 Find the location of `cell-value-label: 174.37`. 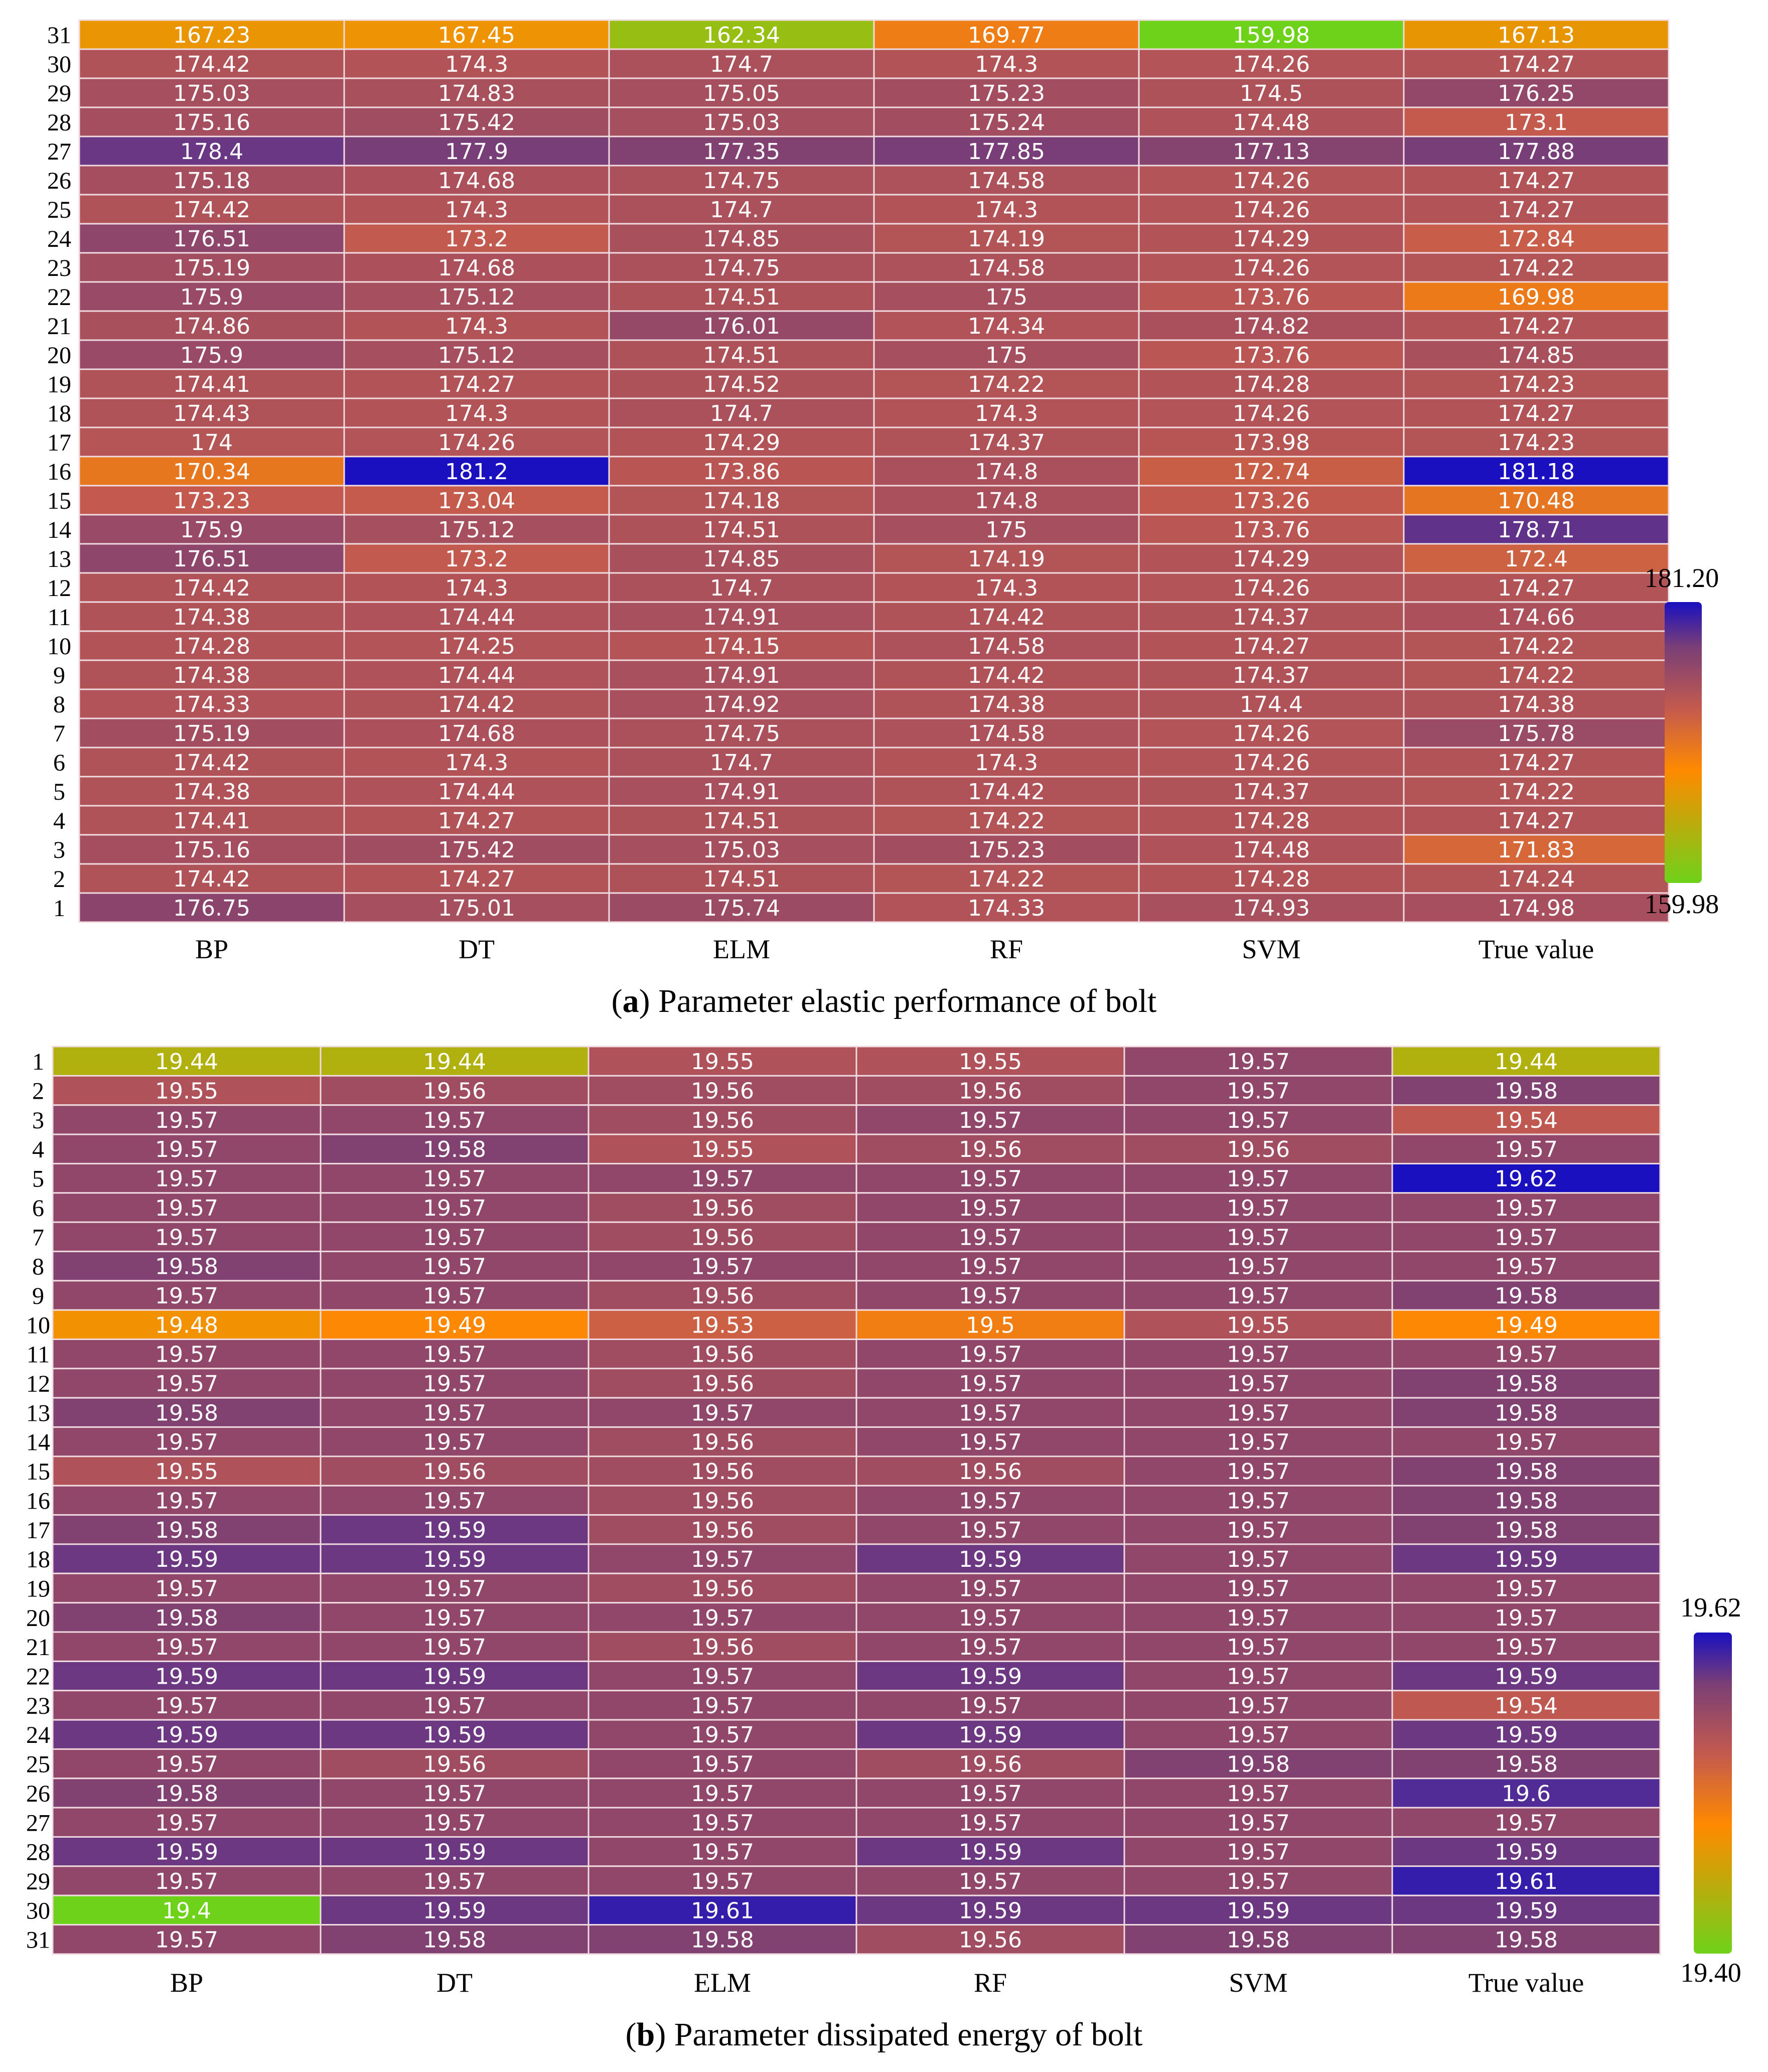

cell-value-label: 174.37 is located at coordinates (1272, 675).